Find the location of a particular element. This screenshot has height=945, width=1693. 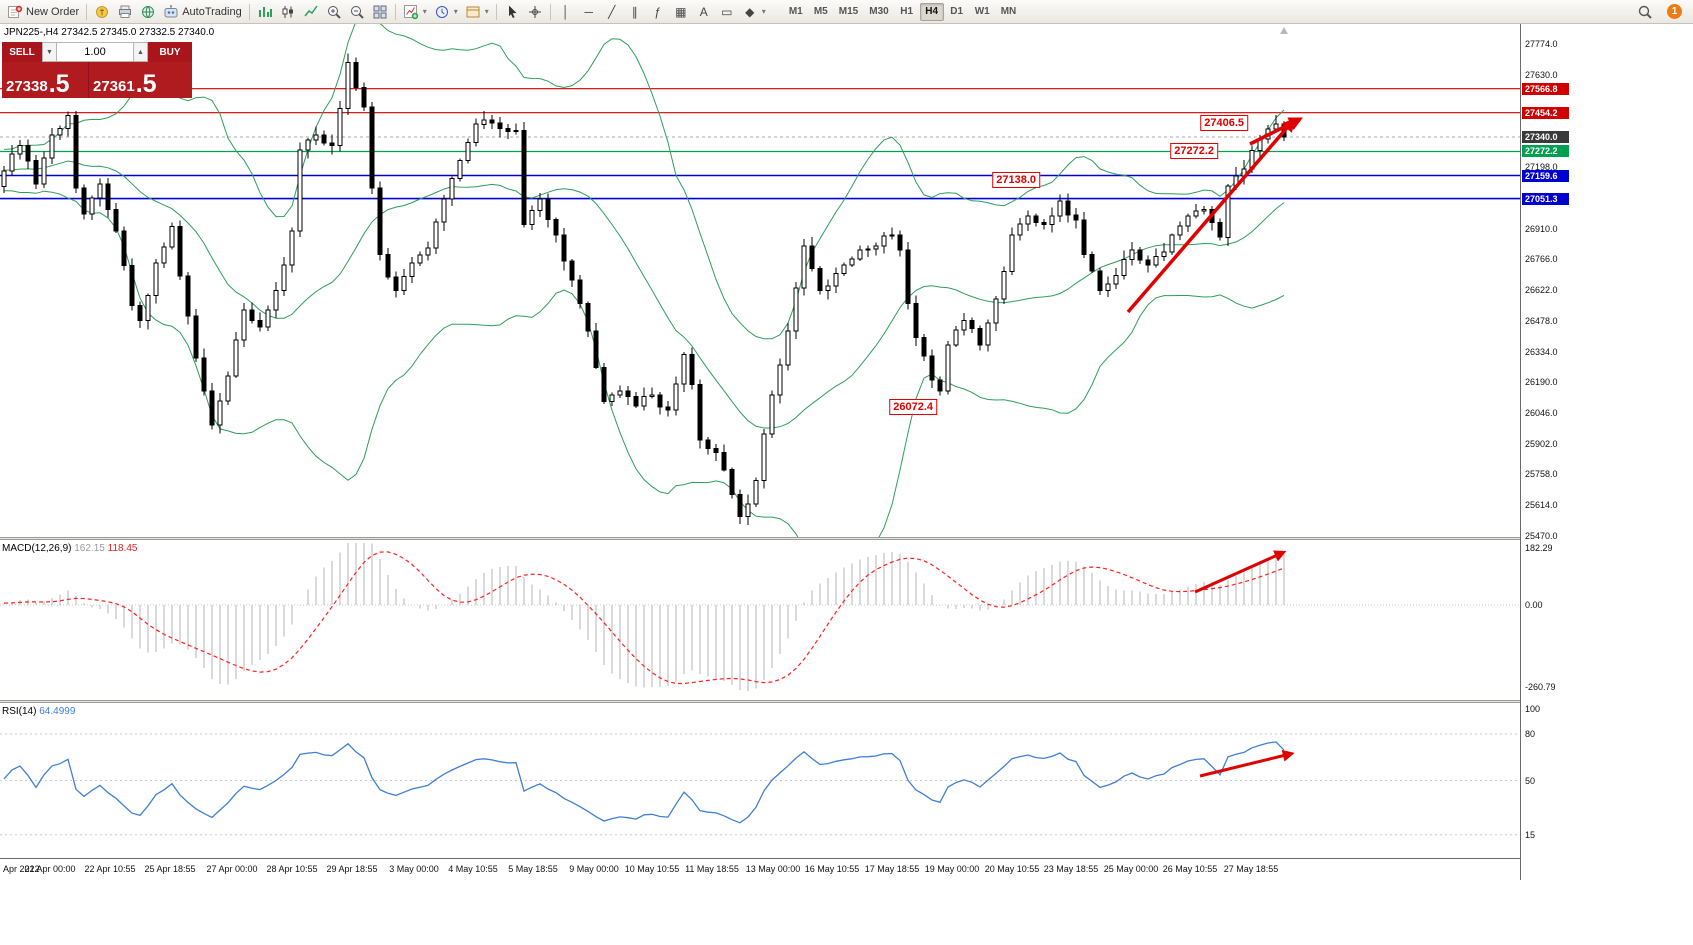

deposit-button is located at coordinates (102, 12).